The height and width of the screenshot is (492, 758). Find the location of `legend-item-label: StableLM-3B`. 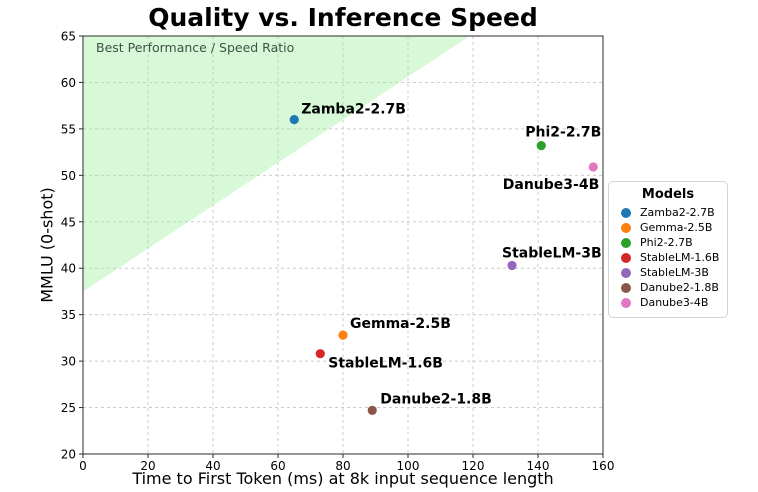

legend-item-label: StableLM-3B is located at coordinates (674, 272).